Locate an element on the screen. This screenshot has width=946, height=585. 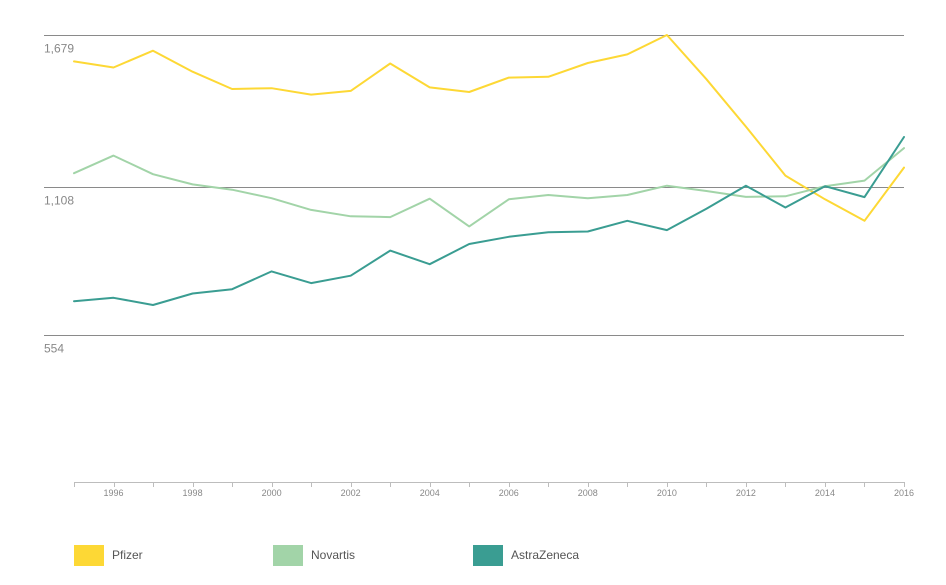
legend-label-novartis: Novartis is located at coordinates (333, 555).